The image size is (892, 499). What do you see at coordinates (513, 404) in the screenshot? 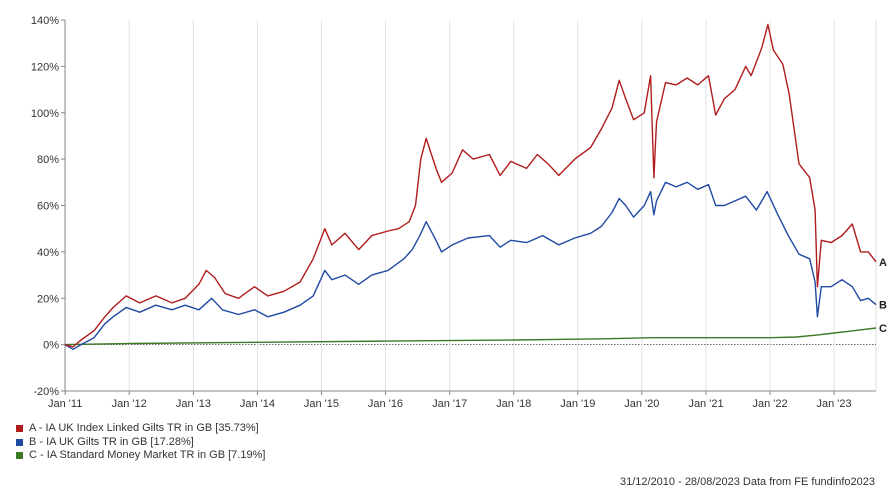
I see `x-tick-label: Jan '18` at bounding box center [513, 404].